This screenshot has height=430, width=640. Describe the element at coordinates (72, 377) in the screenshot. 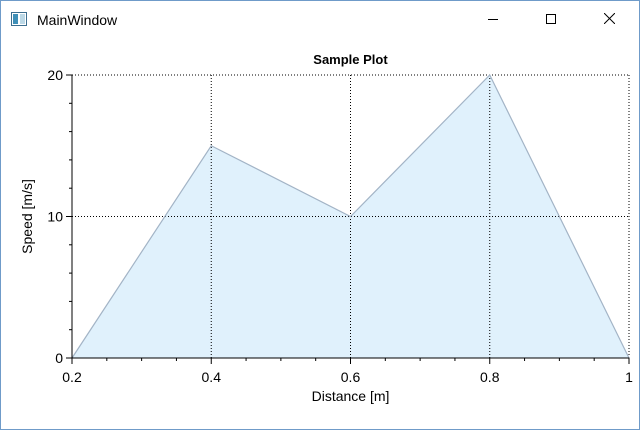

I see `x-tick-label: 0.2` at that location.